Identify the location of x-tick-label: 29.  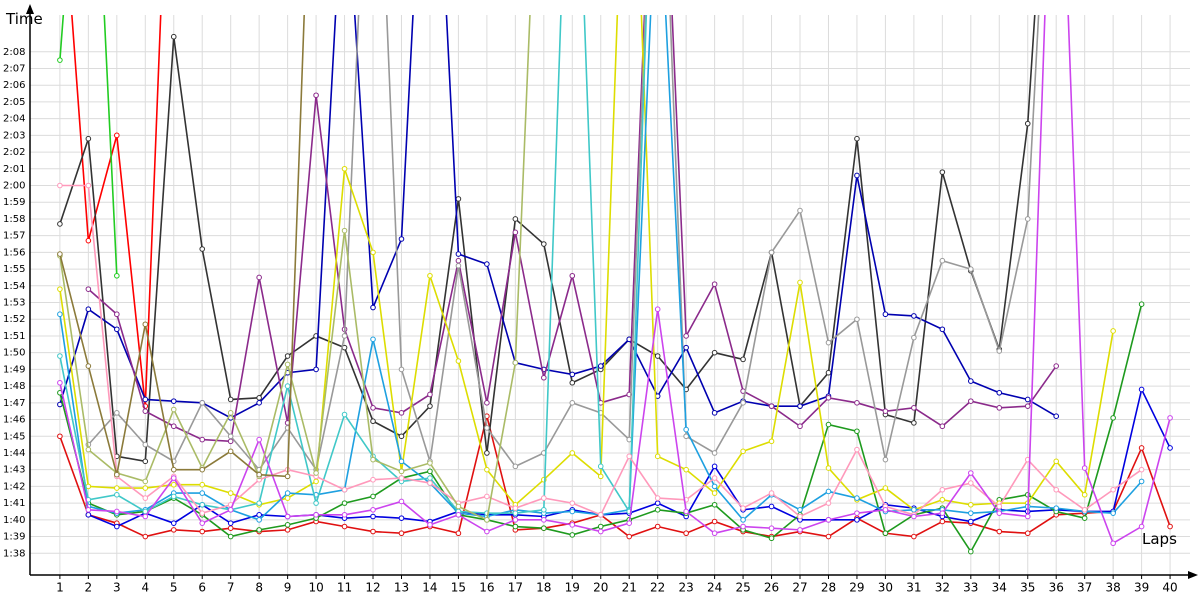
(856, 588).